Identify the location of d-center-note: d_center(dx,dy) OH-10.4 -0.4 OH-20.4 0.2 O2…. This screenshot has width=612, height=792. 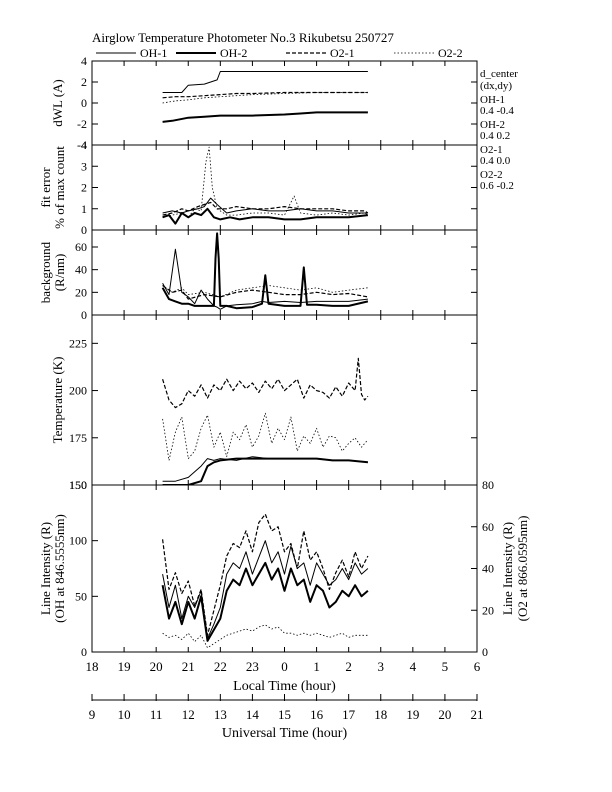
(499, 130).